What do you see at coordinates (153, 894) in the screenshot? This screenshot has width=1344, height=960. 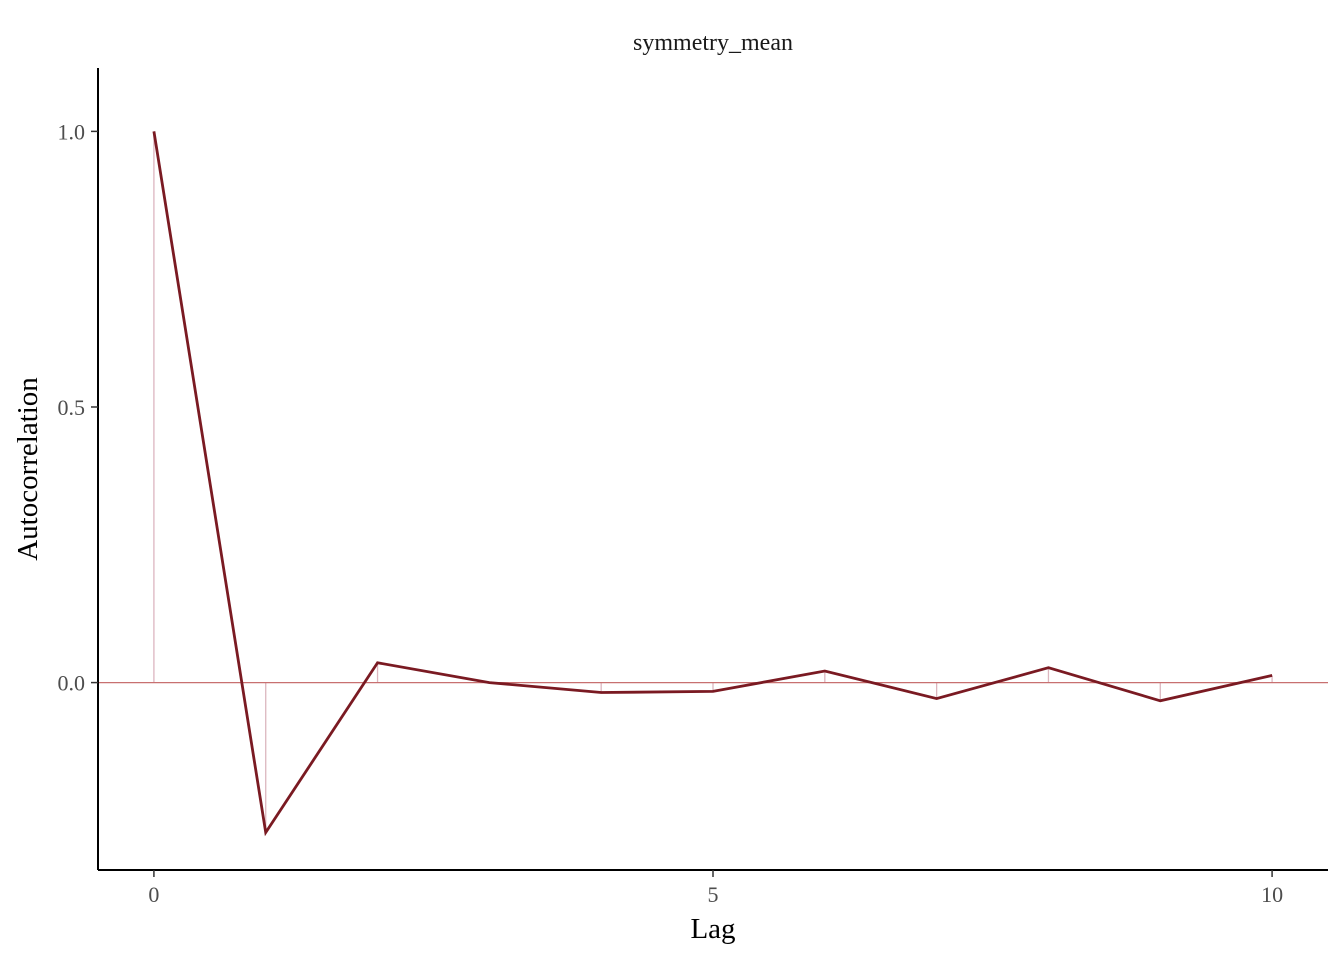 I see `x-tick-label: 0` at bounding box center [153, 894].